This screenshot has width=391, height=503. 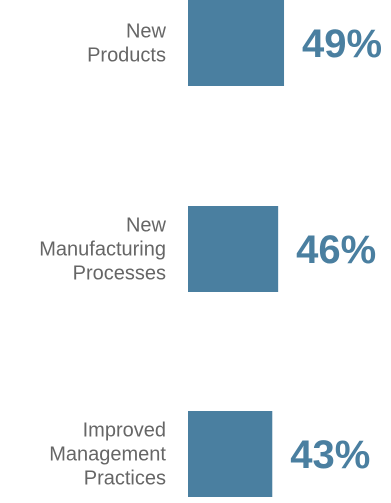 I want to click on category-label-line: Processes, so click(x=119, y=274).